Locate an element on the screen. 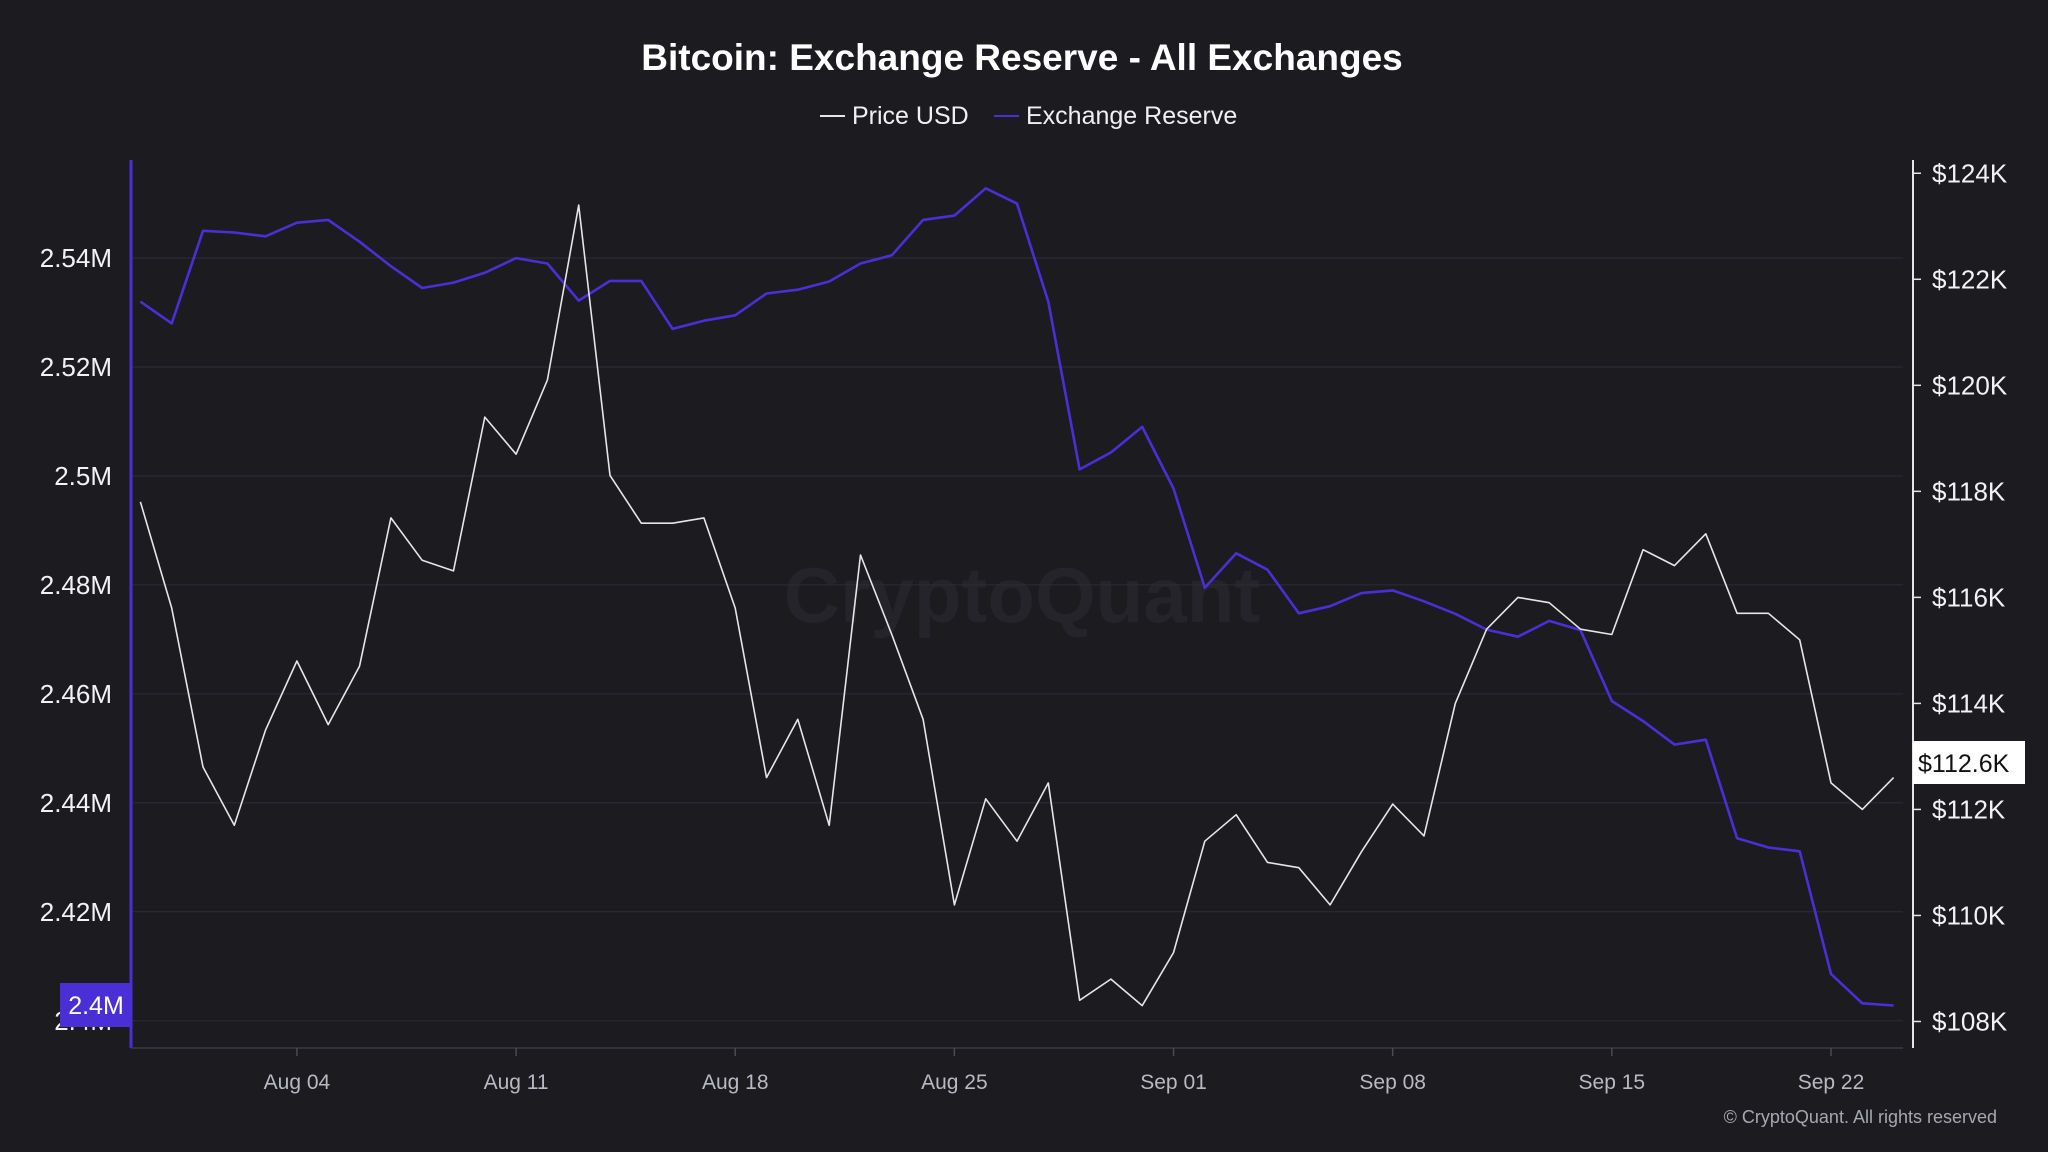 Image resolution: width=2048 pixels, height=1152 pixels. right-tick-label: $122K is located at coordinates (1970, 279).